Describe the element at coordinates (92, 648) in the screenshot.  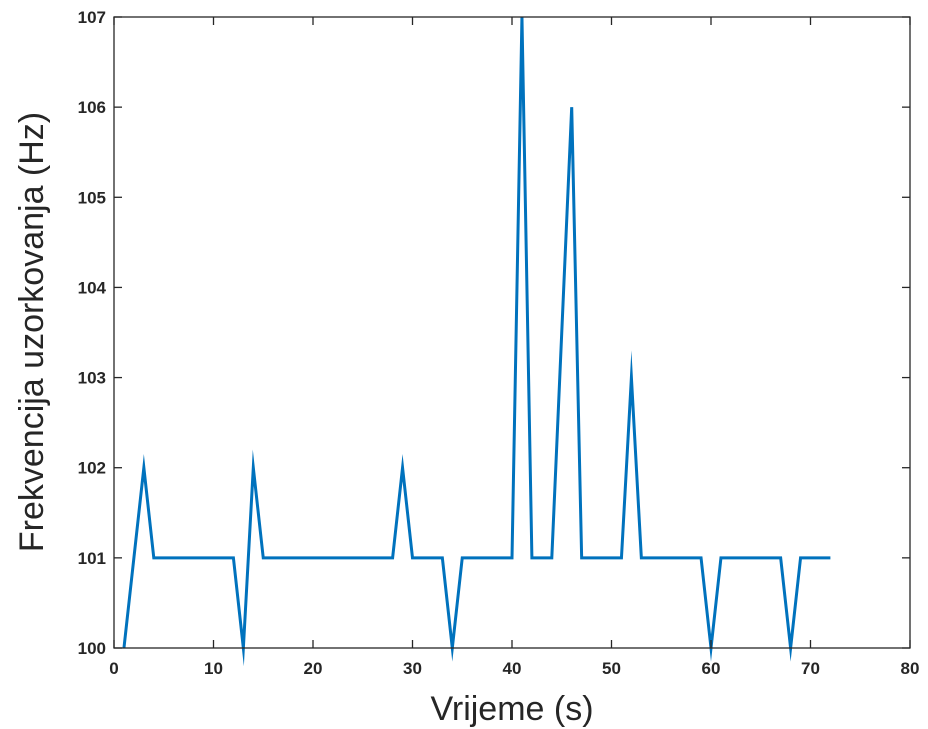
I see `y-tick-label: 100` at that location.